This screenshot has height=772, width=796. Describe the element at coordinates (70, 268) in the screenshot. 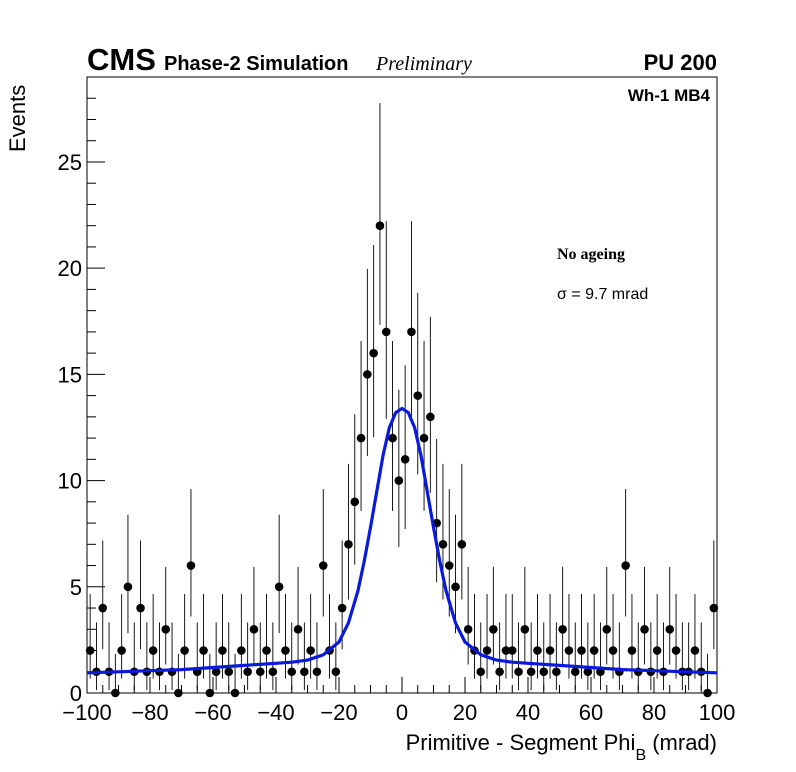

I see `y-tick-label: 20` at that location.